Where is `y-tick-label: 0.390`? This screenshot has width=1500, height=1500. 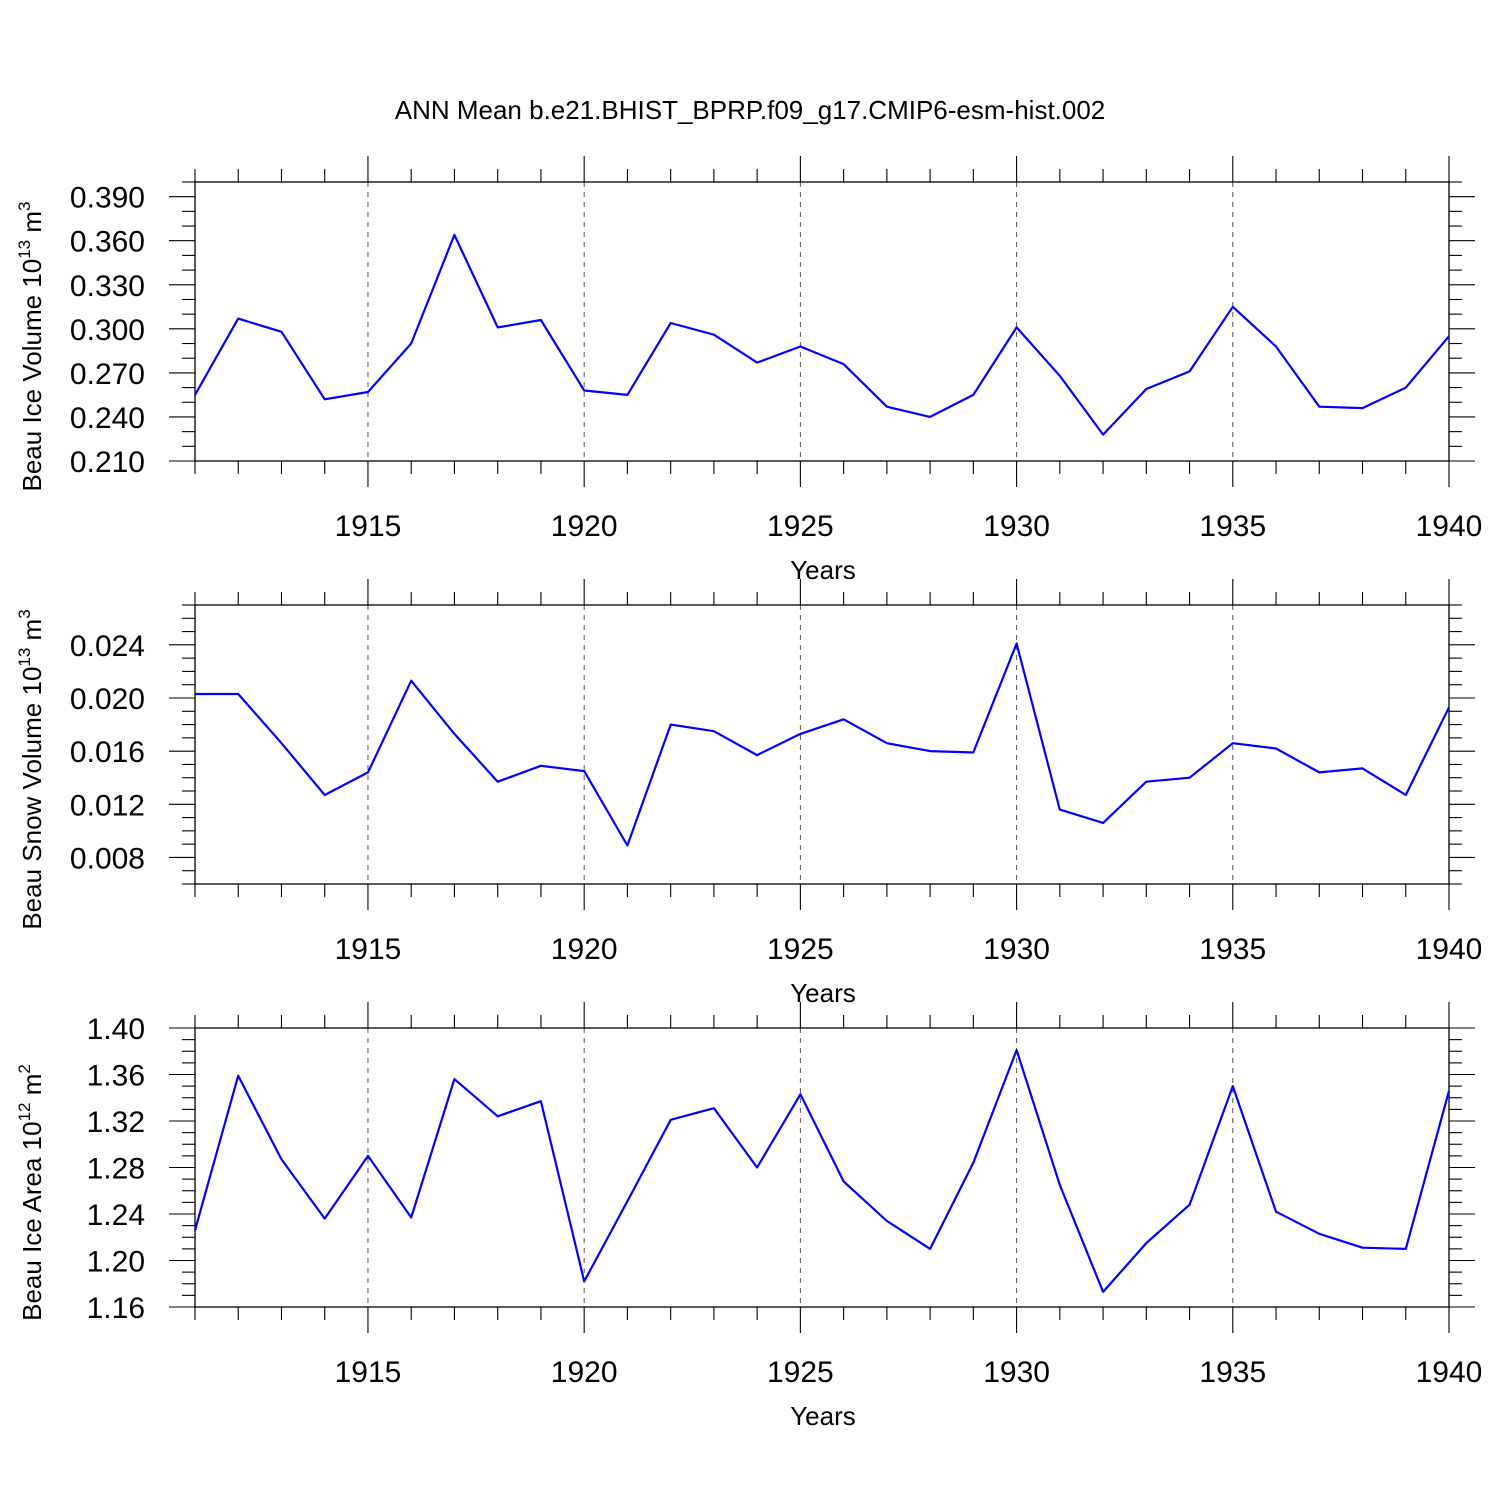
y-tick-label: 0.390 is located at coordinates (107, 198).